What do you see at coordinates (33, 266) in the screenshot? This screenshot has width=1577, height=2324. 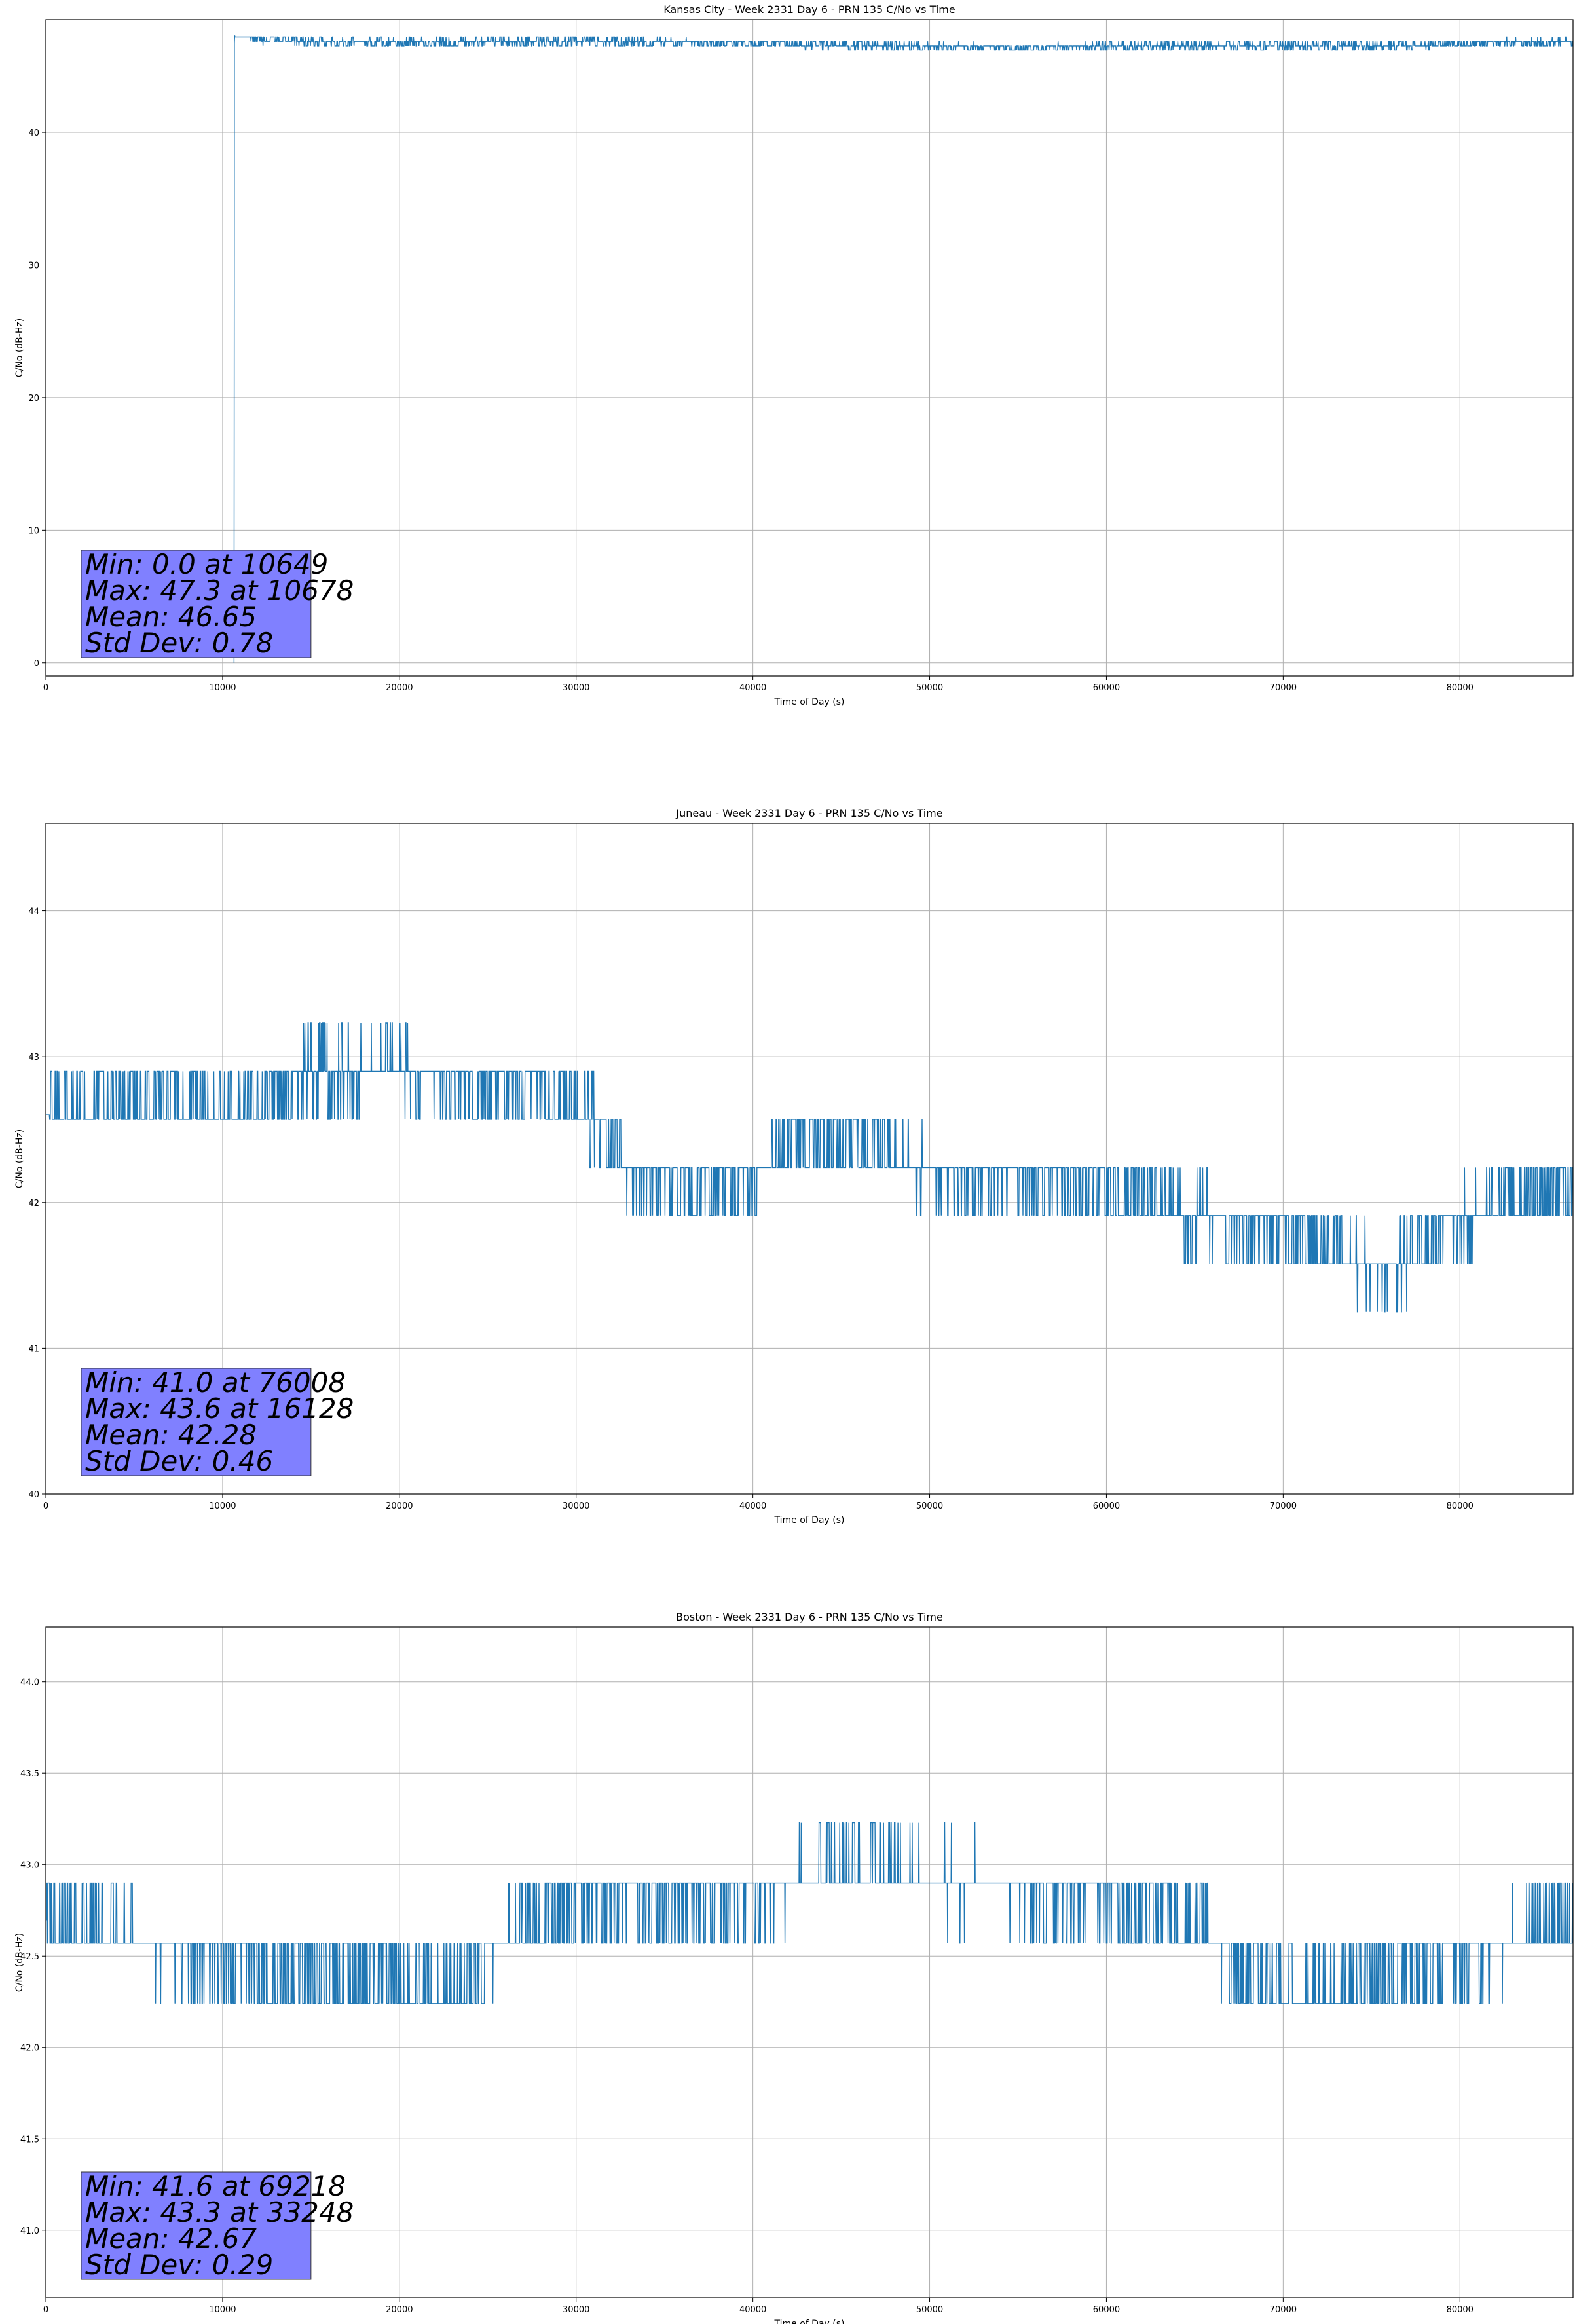 I see `y-tick-label-3: 30` at bounding box center [33, 266].